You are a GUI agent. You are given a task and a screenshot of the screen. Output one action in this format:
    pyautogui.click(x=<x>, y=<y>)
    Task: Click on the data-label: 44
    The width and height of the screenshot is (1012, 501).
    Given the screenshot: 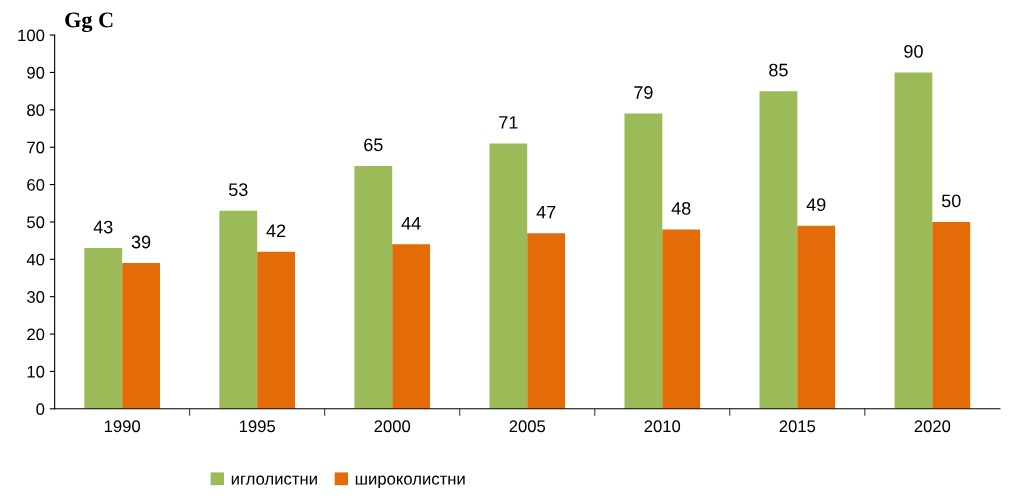 What is the action you would take?
    pyautogui.click(x=411, y=223)
    